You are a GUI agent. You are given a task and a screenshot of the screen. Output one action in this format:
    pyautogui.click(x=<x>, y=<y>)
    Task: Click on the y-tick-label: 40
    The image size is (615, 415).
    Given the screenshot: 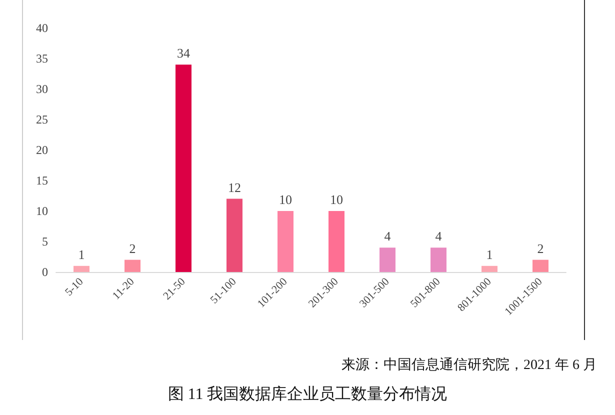 What is the action you would take?
    pyautogui.click(x=42, y=28)
    